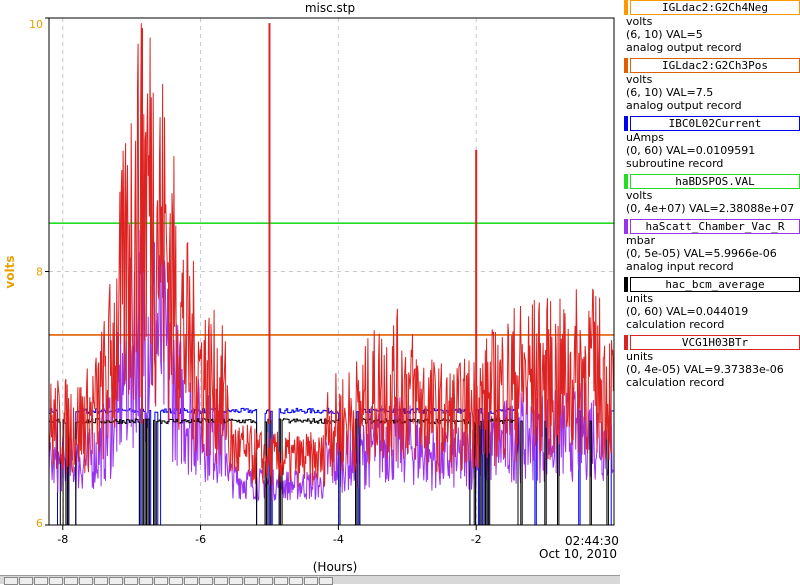 The width and height of the screenshot is (800, 585). What do you see at coordinates (640, 240) in the screenshot?
I see `legend-unit: mbar` at bounding box center [640, 240].